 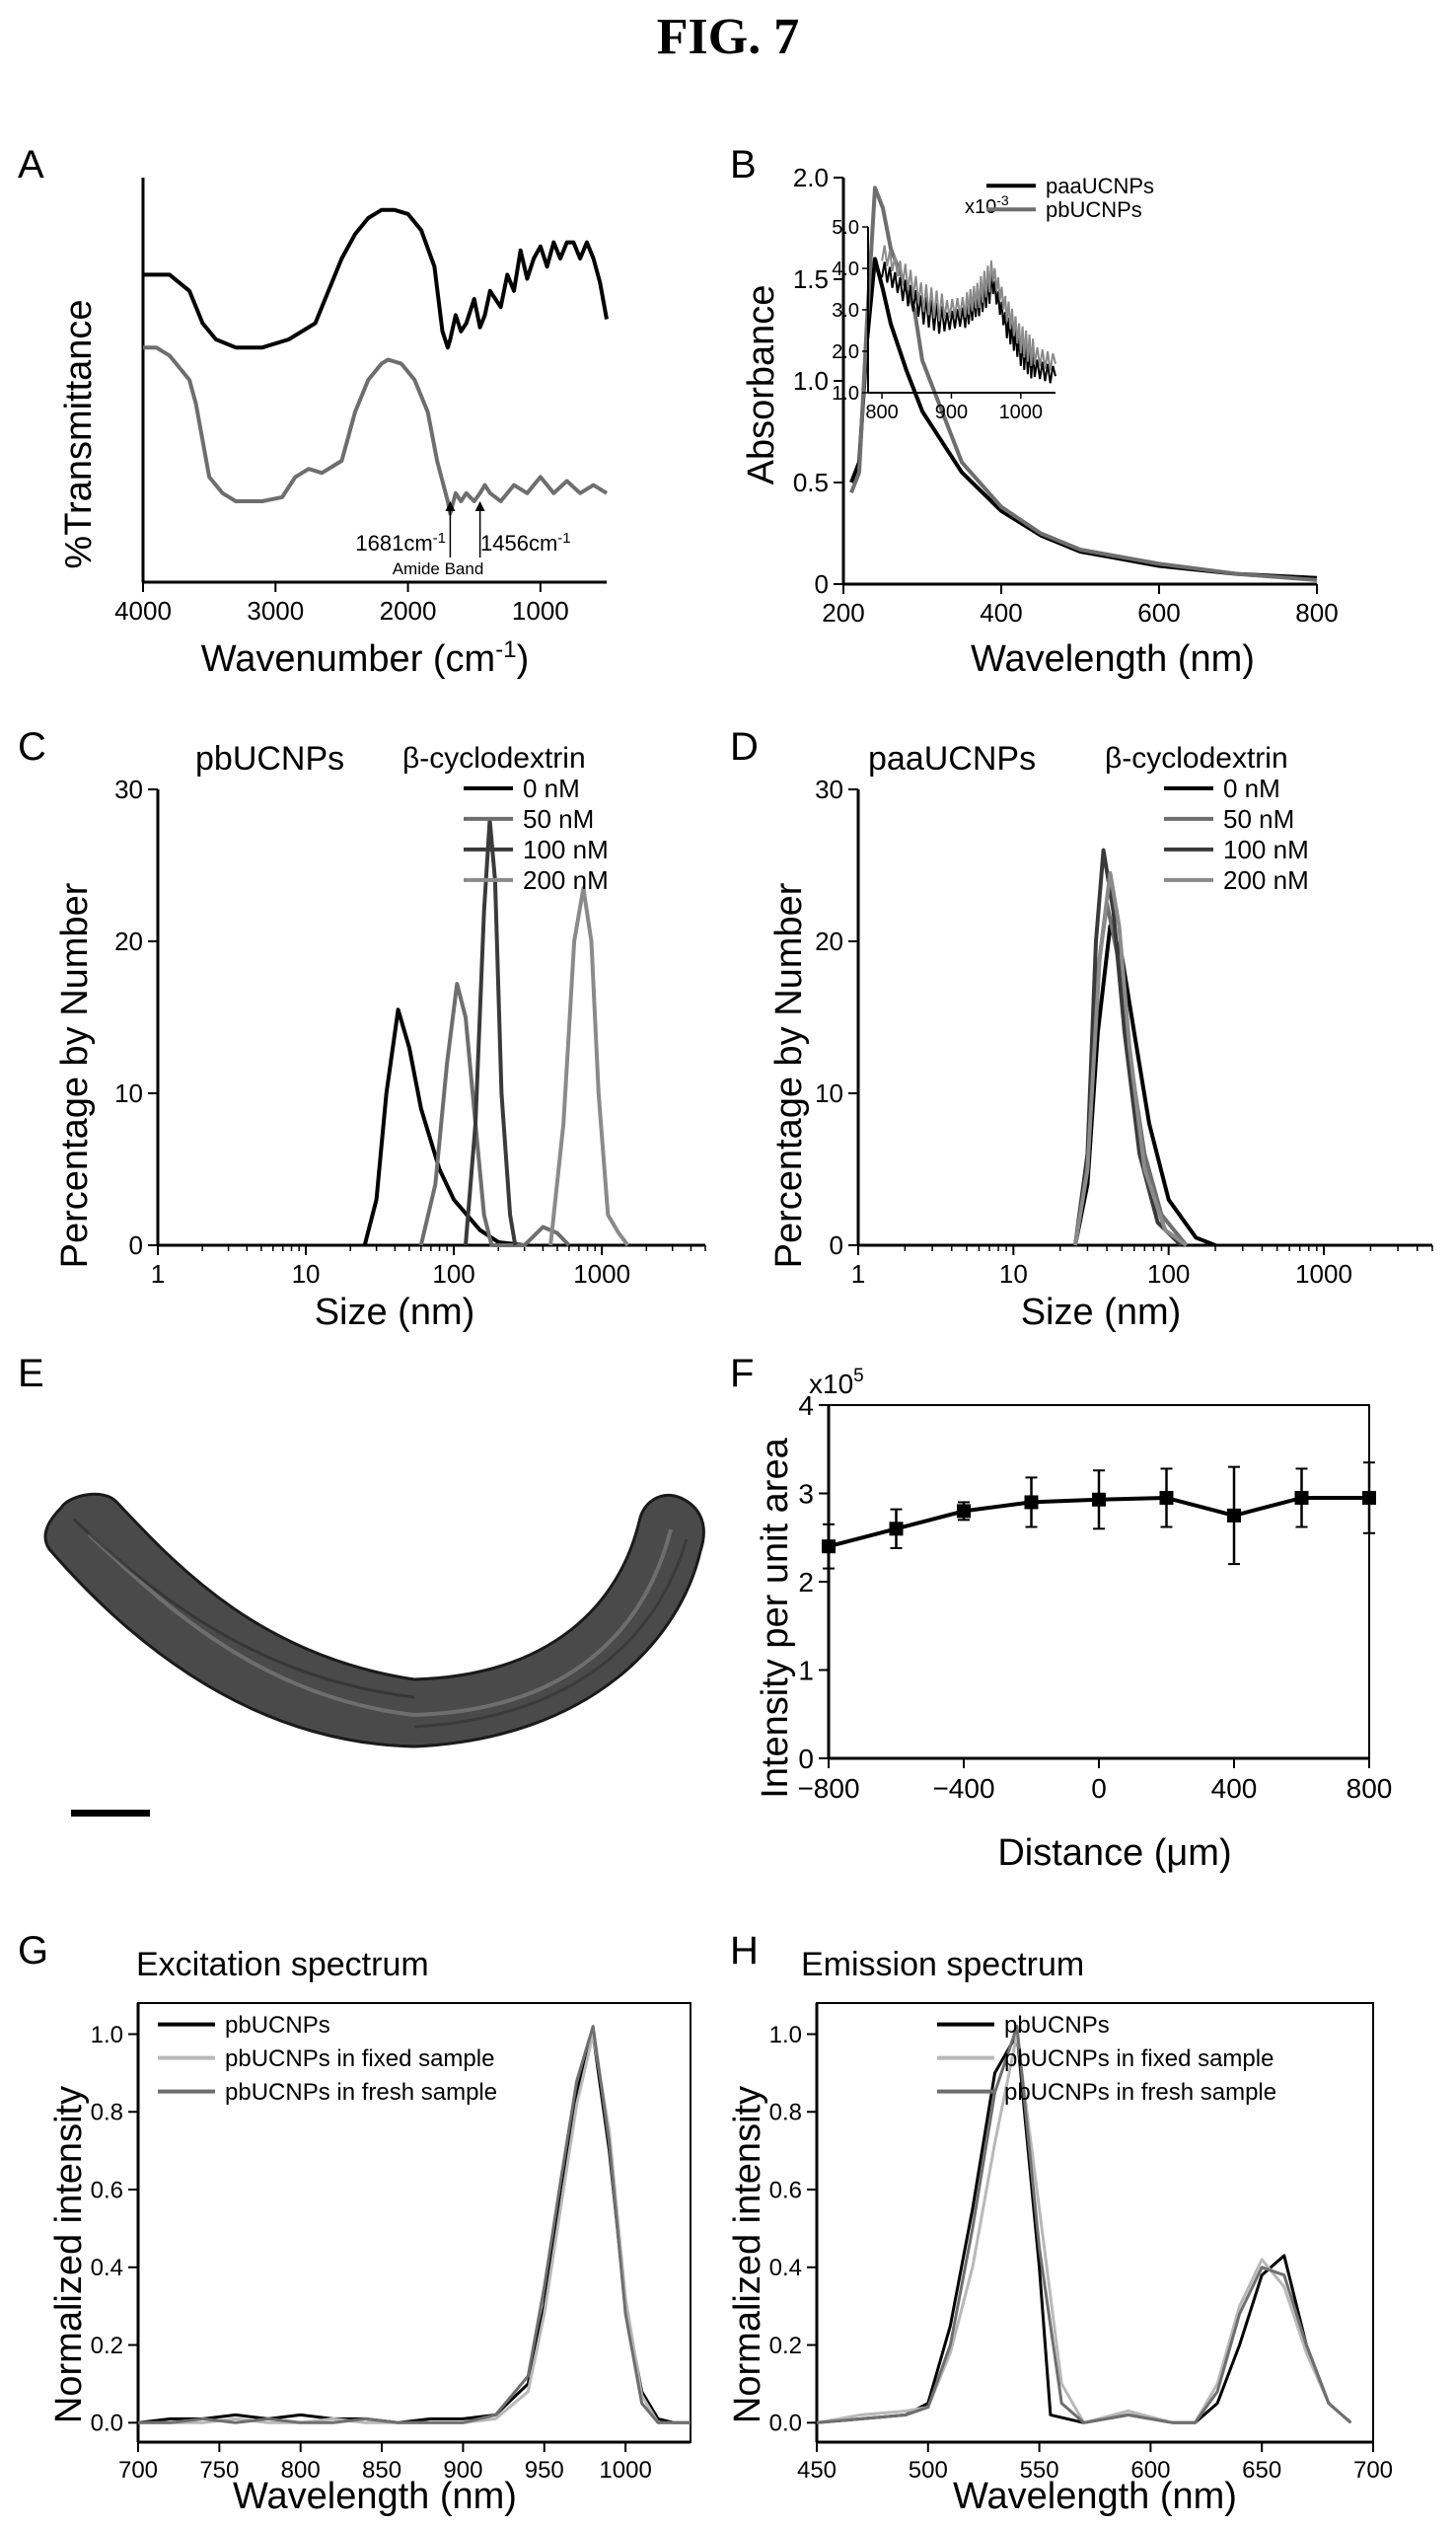 What do you see at coordinates (845, 352) in the screenshot?
I see `inset-y-tick-label-b: 2.0` at bounding box center [845, 352].